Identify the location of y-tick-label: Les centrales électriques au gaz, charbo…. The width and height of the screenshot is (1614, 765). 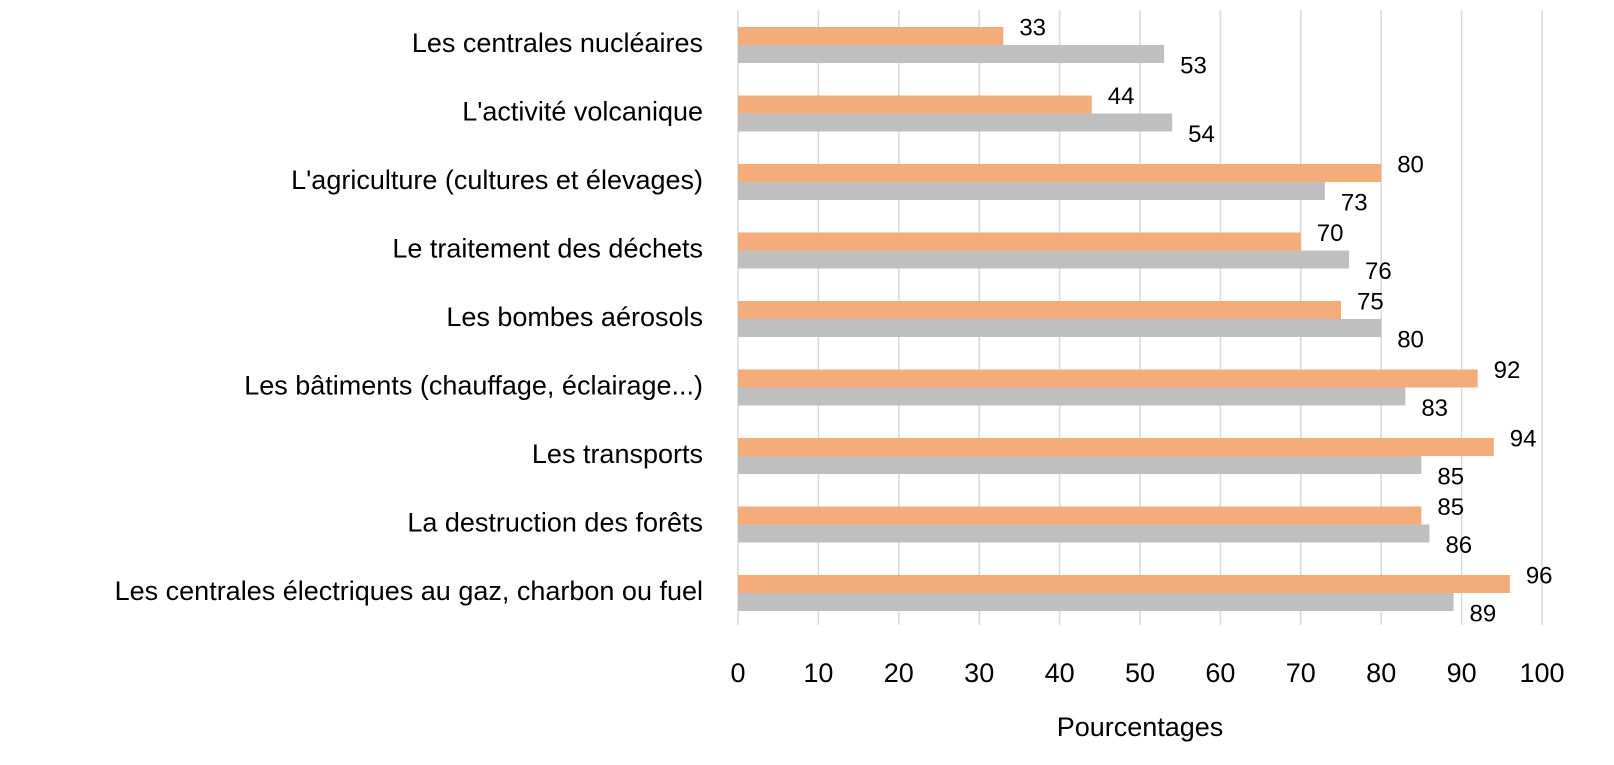
(409, 591).